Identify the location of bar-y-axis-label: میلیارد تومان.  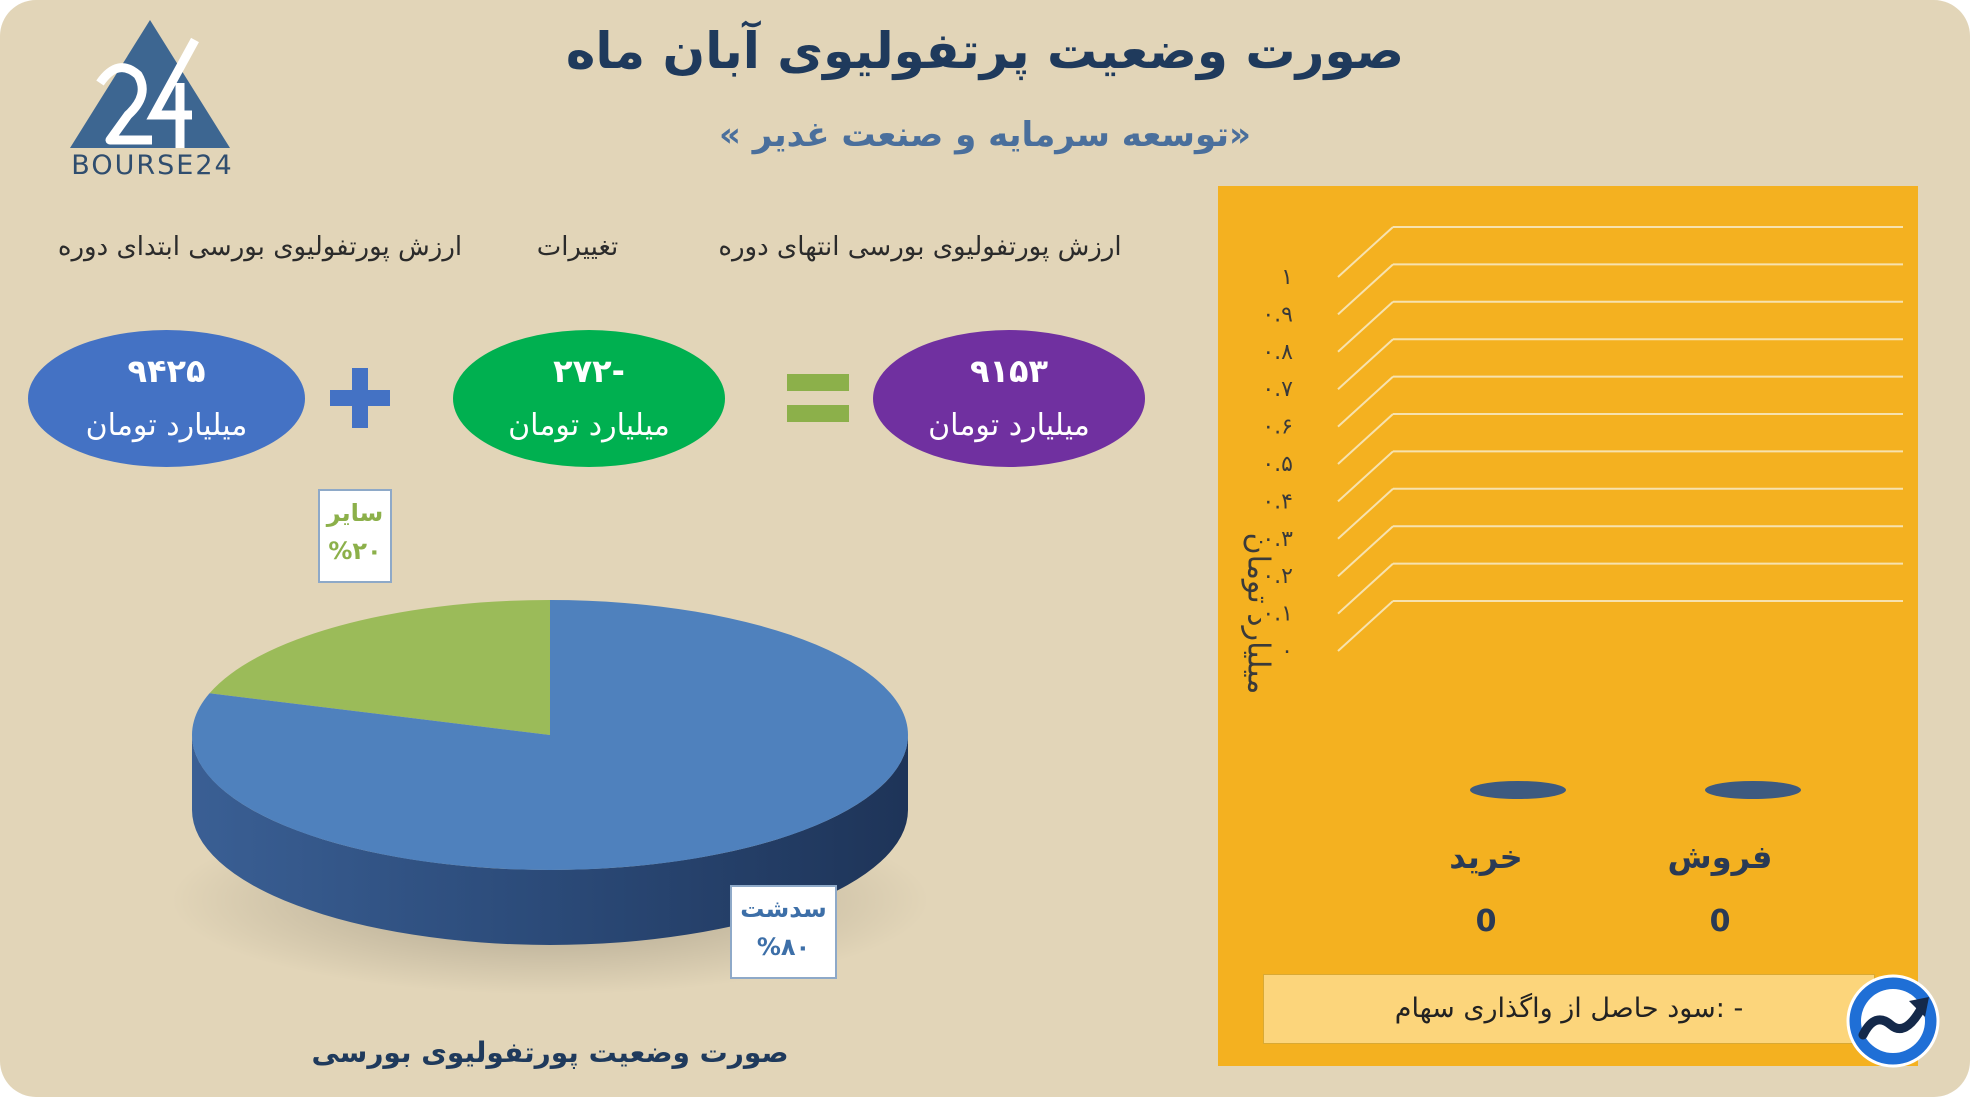
(1258, 613).